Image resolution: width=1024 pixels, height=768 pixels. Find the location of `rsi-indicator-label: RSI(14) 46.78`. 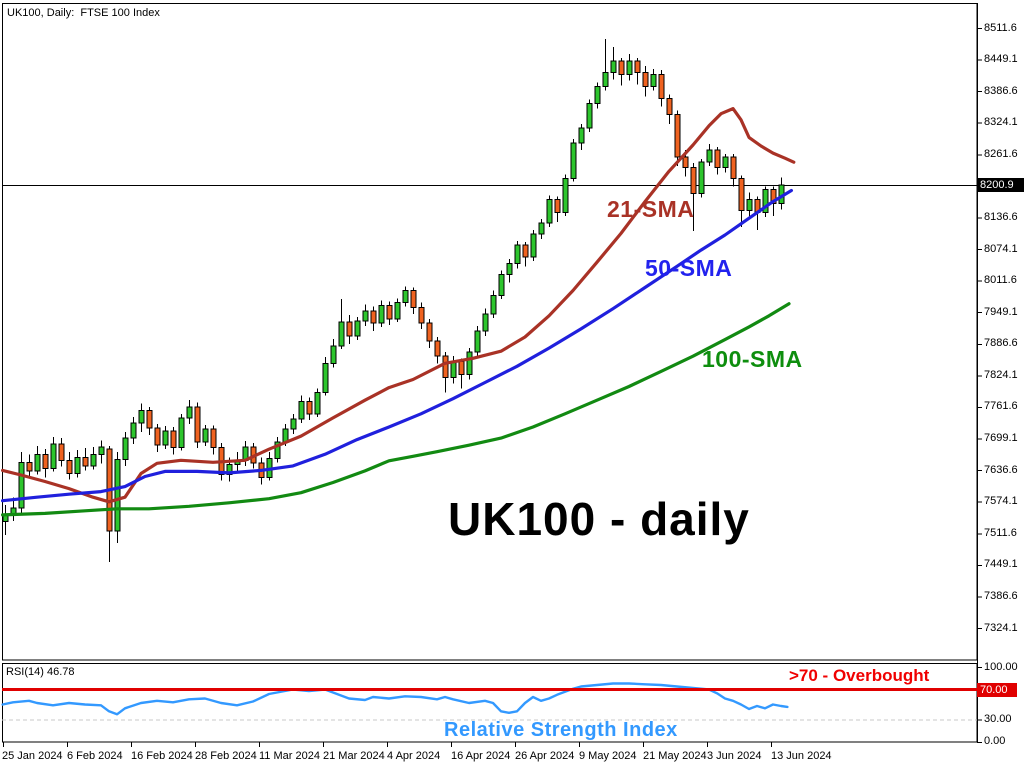

rsi-indicator-label: RSI(14) 46.78 is located at coordinates (40, 672).